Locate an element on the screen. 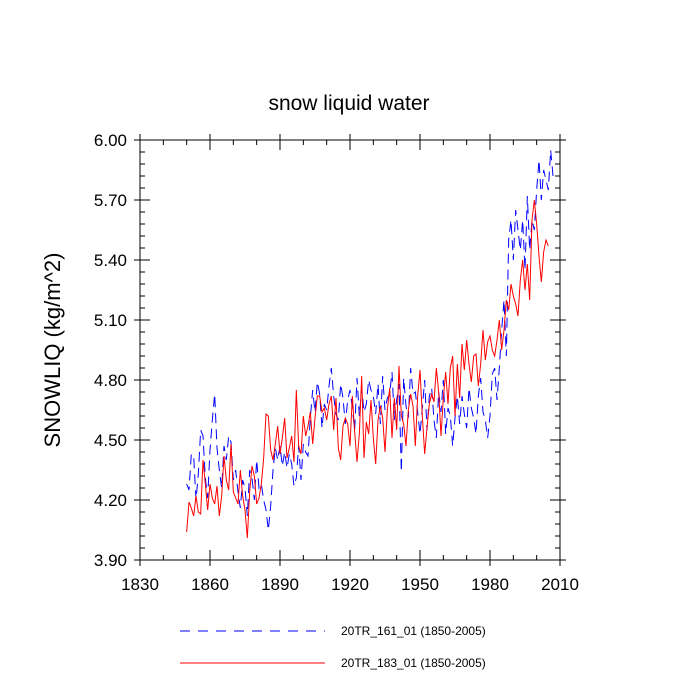  y-tick-label: 3.90 is located at coordinates (110, 560).